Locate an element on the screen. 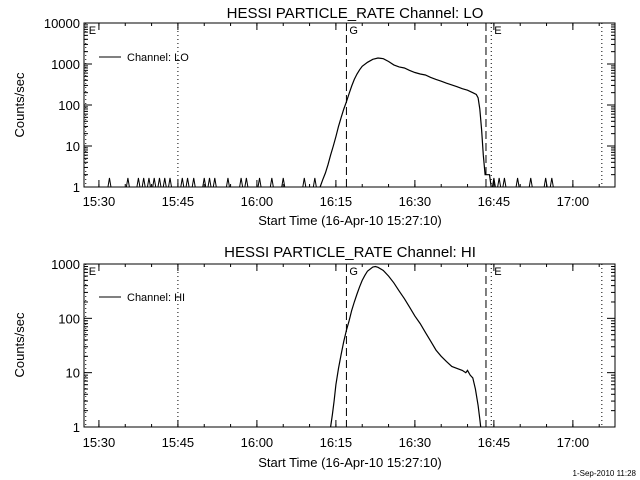 This screenshot has width=640, height=480. panel-lo-legend-label: Channel: LO is located at coordinates (158, 58).